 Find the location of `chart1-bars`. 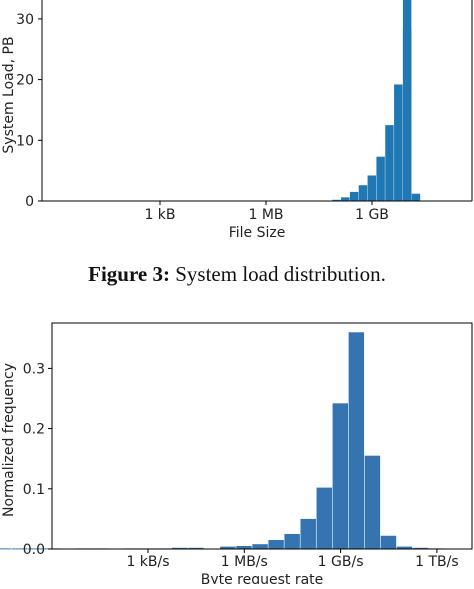

chart1-bars is located at coordinates (376, 101).